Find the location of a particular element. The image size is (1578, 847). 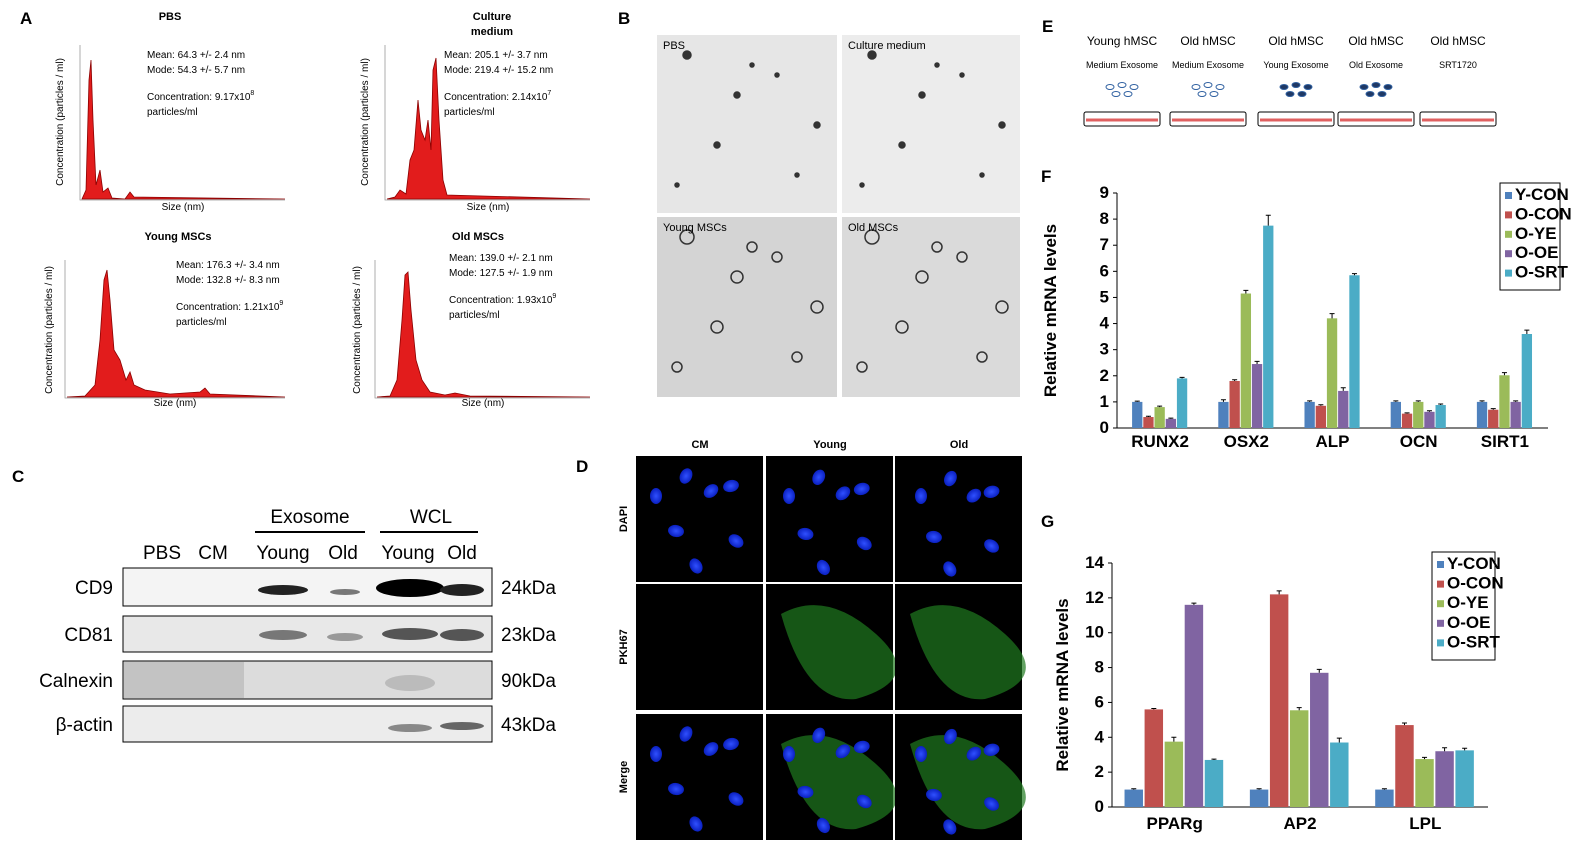

y-tick-label: 14 is located at coordinates (1094, 562).